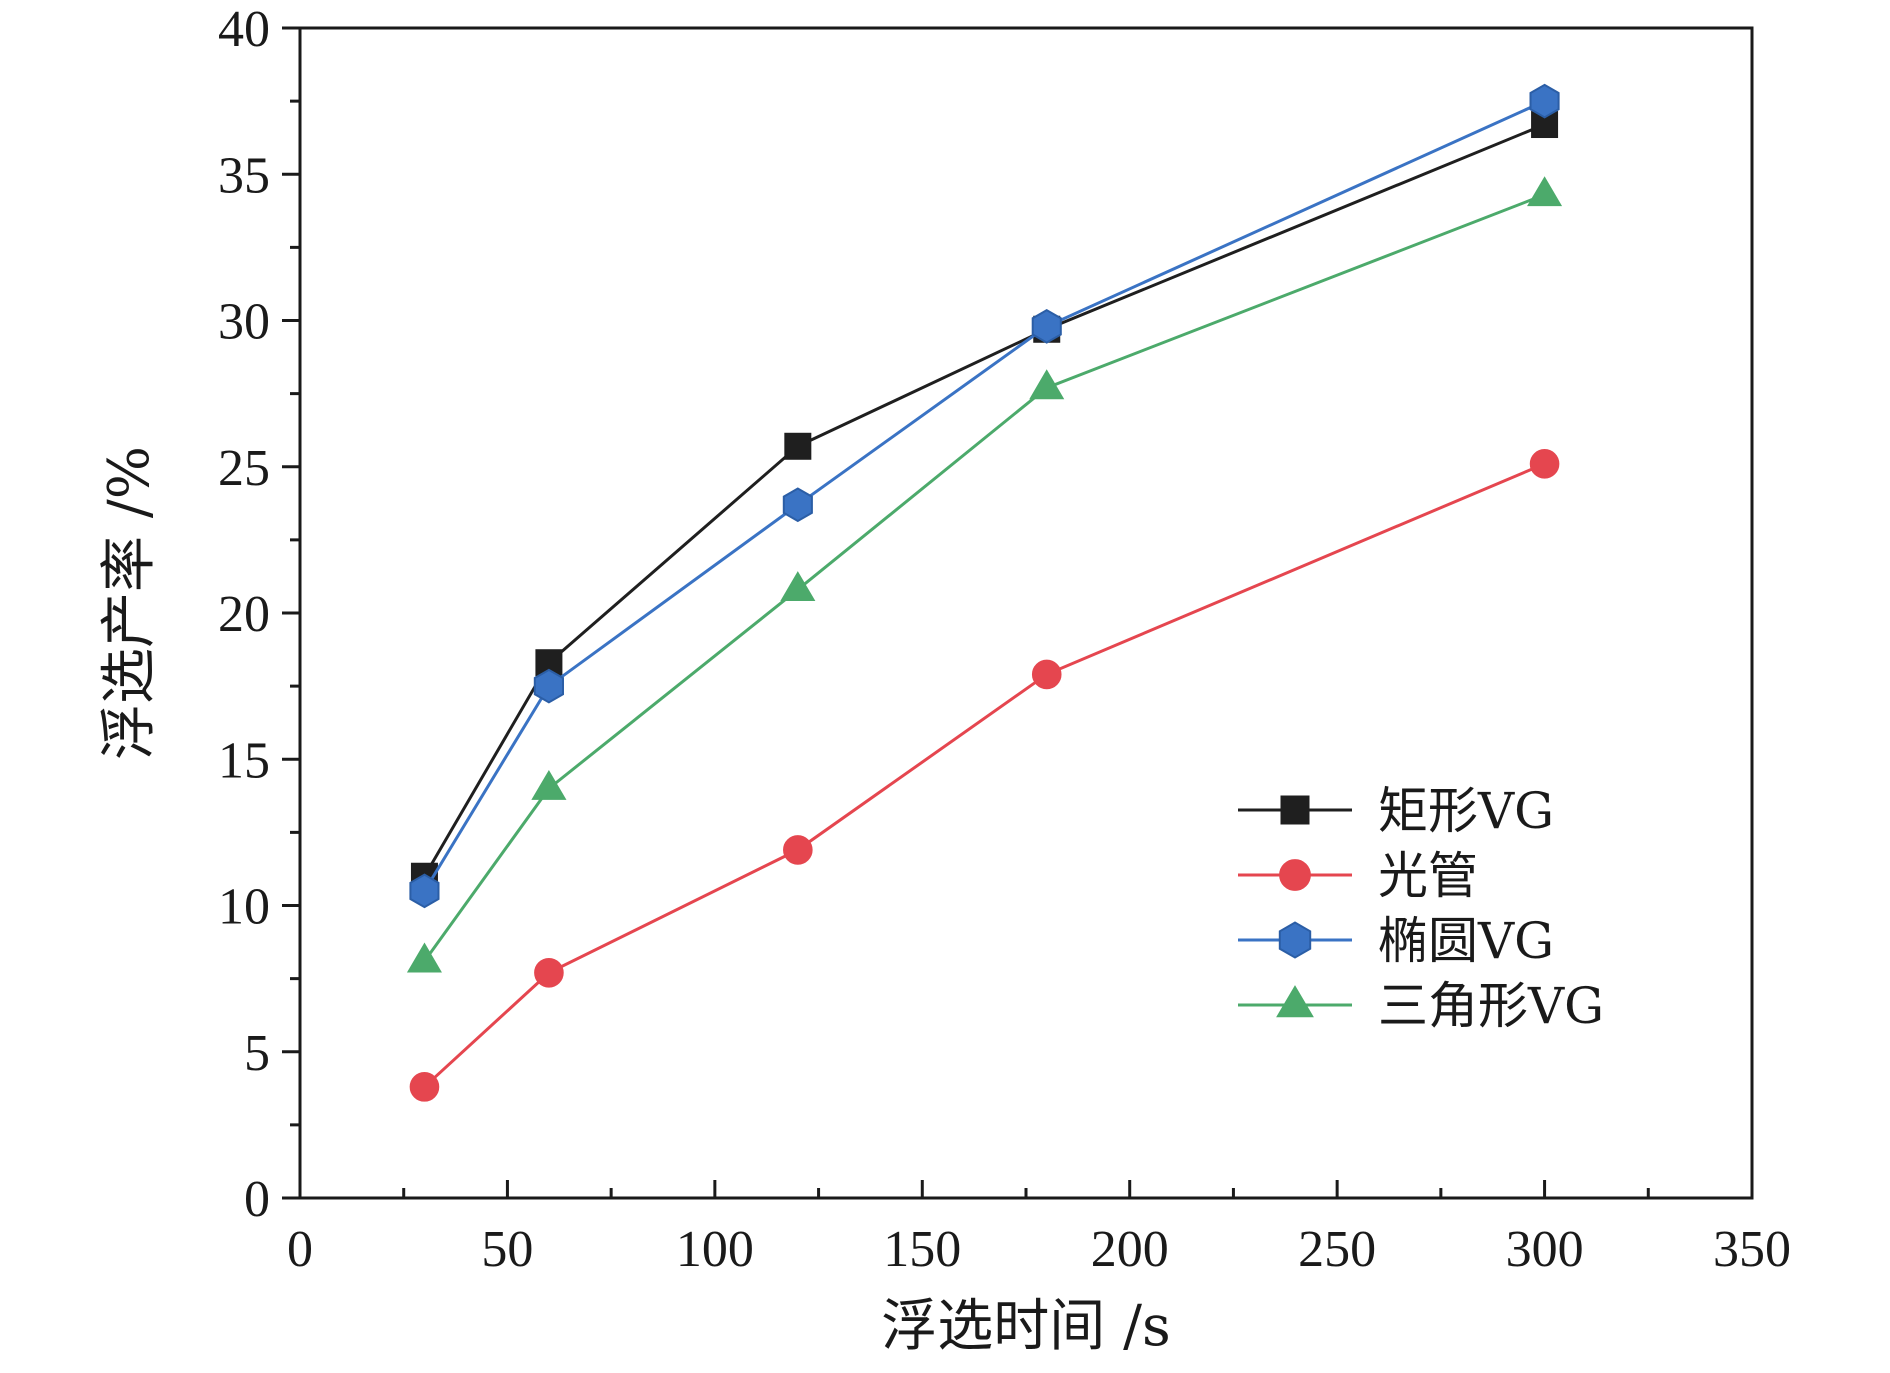 The width and height of the screenshot is (1890, 1373). What do you see at coordinates (1358, 876) in the screenshot?
I see `legend-item: 光管` at bounding box center [1358, 876].